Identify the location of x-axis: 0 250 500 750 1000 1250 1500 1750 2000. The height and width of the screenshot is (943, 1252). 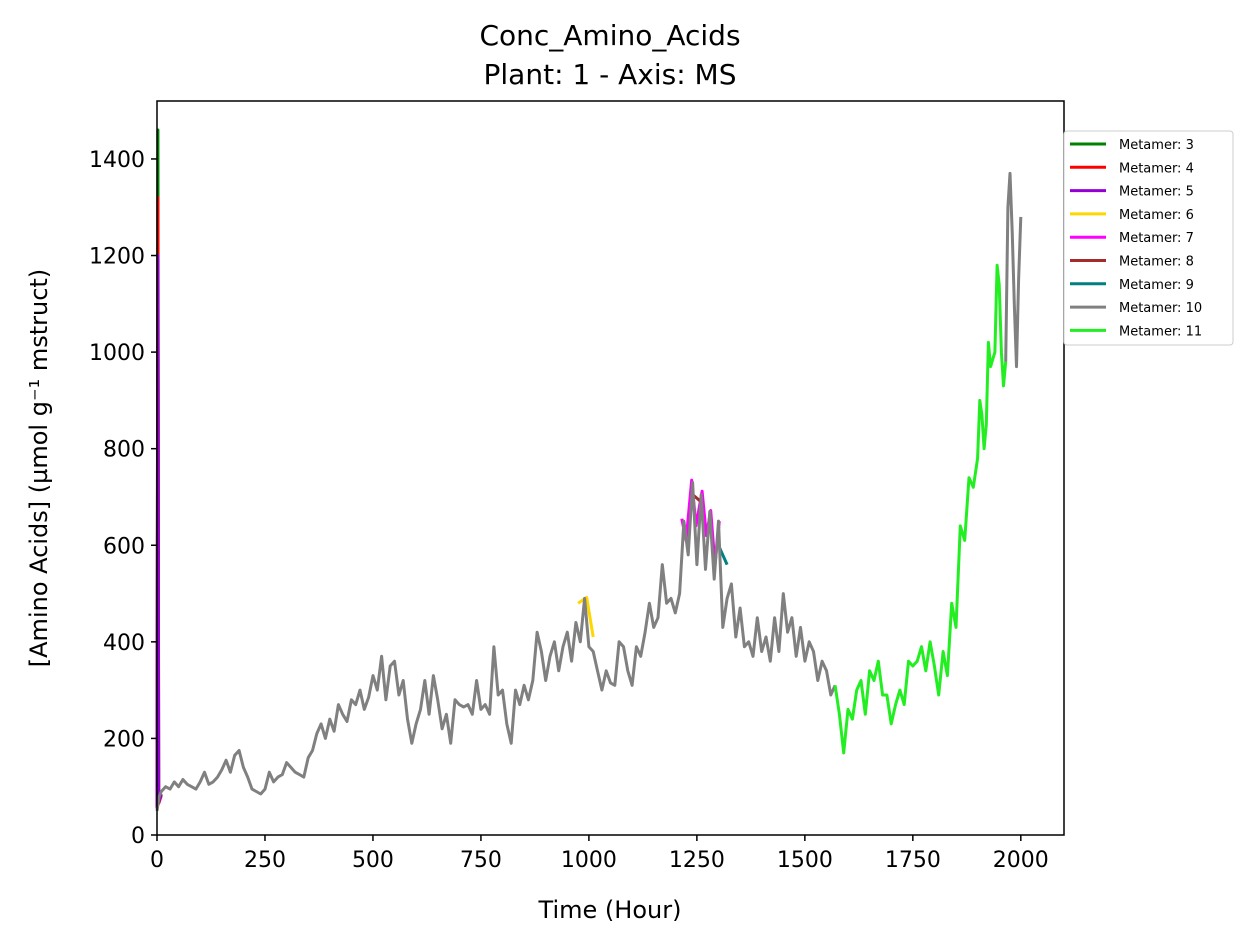
(599, 854).